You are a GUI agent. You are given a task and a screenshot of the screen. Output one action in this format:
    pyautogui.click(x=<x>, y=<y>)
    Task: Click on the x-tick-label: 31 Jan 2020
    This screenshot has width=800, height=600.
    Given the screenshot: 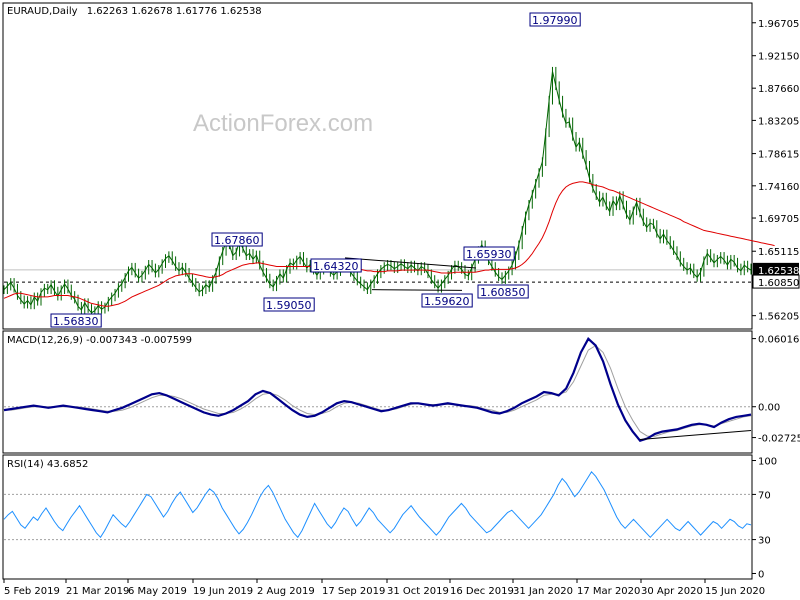 What is the action you would take?
    pyautogui.click(x=543, y=591)
    